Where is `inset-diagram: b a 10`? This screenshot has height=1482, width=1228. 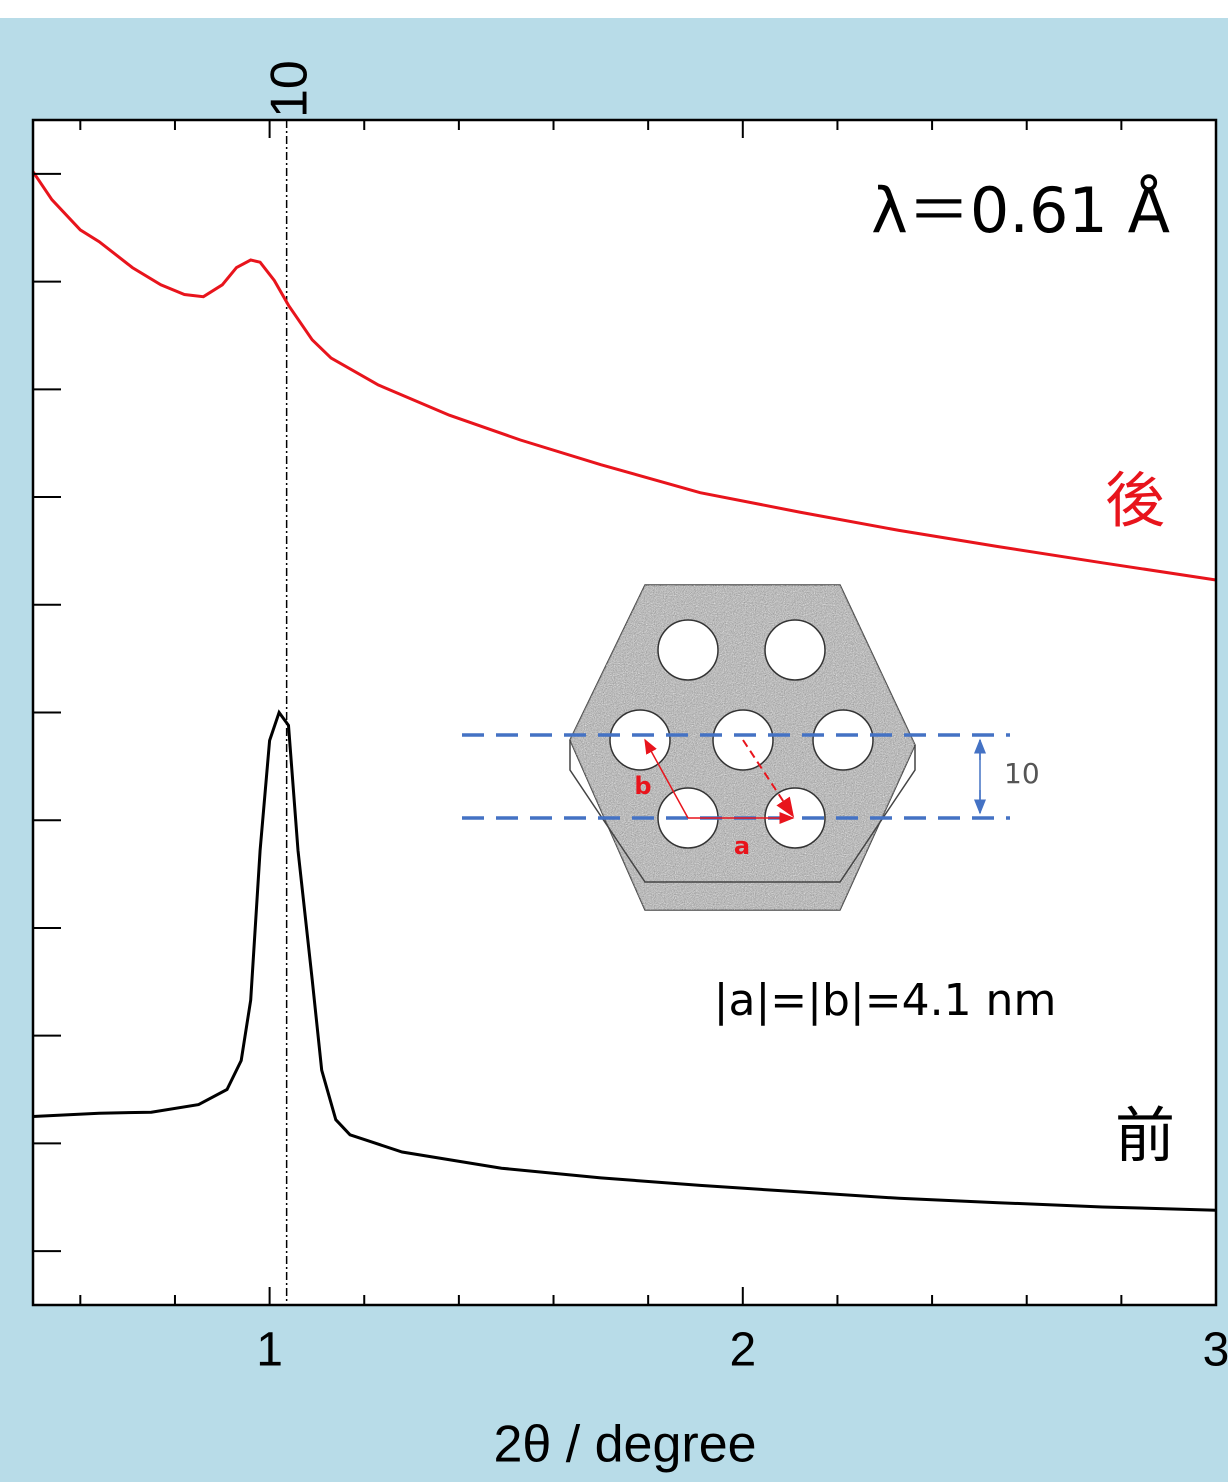
inset-diagram: b a 10 is located at coordinates (751, 747).